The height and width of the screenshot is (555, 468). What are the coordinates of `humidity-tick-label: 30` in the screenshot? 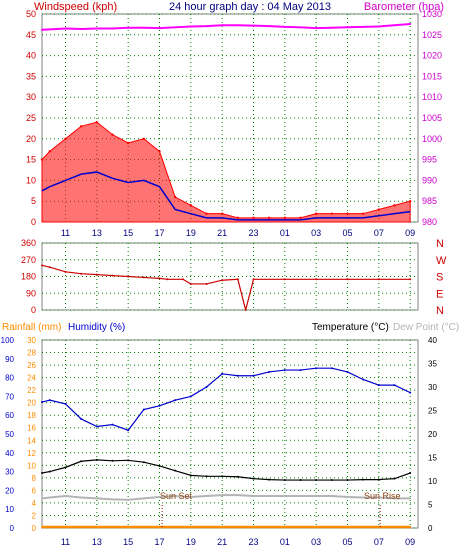 It's located at (9, 472).